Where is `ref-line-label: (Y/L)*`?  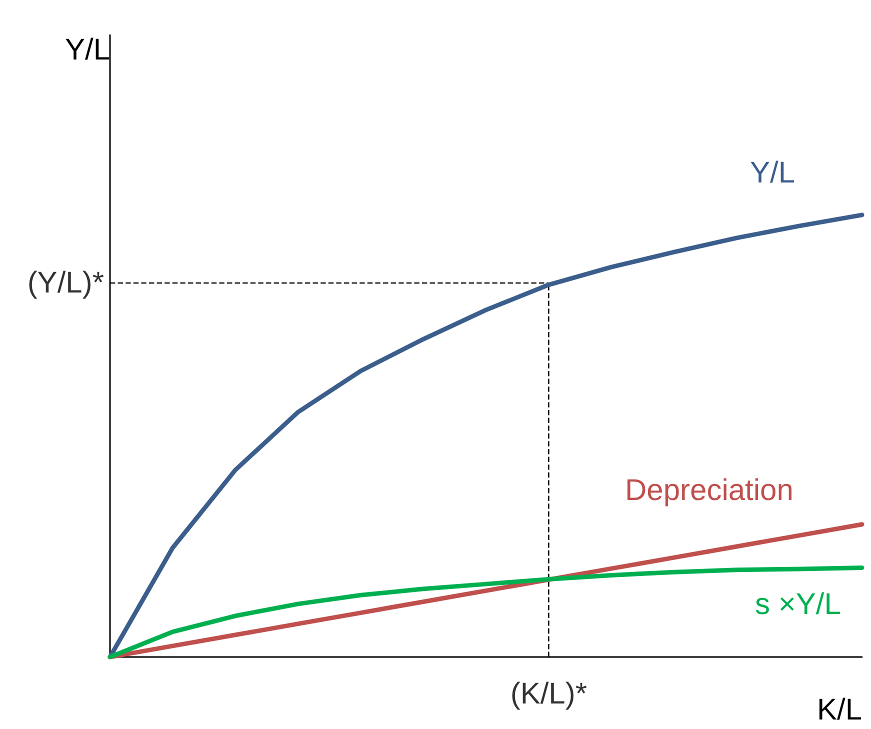 ref-line-label: (Y/L)* is located at coordinates (65, 283).